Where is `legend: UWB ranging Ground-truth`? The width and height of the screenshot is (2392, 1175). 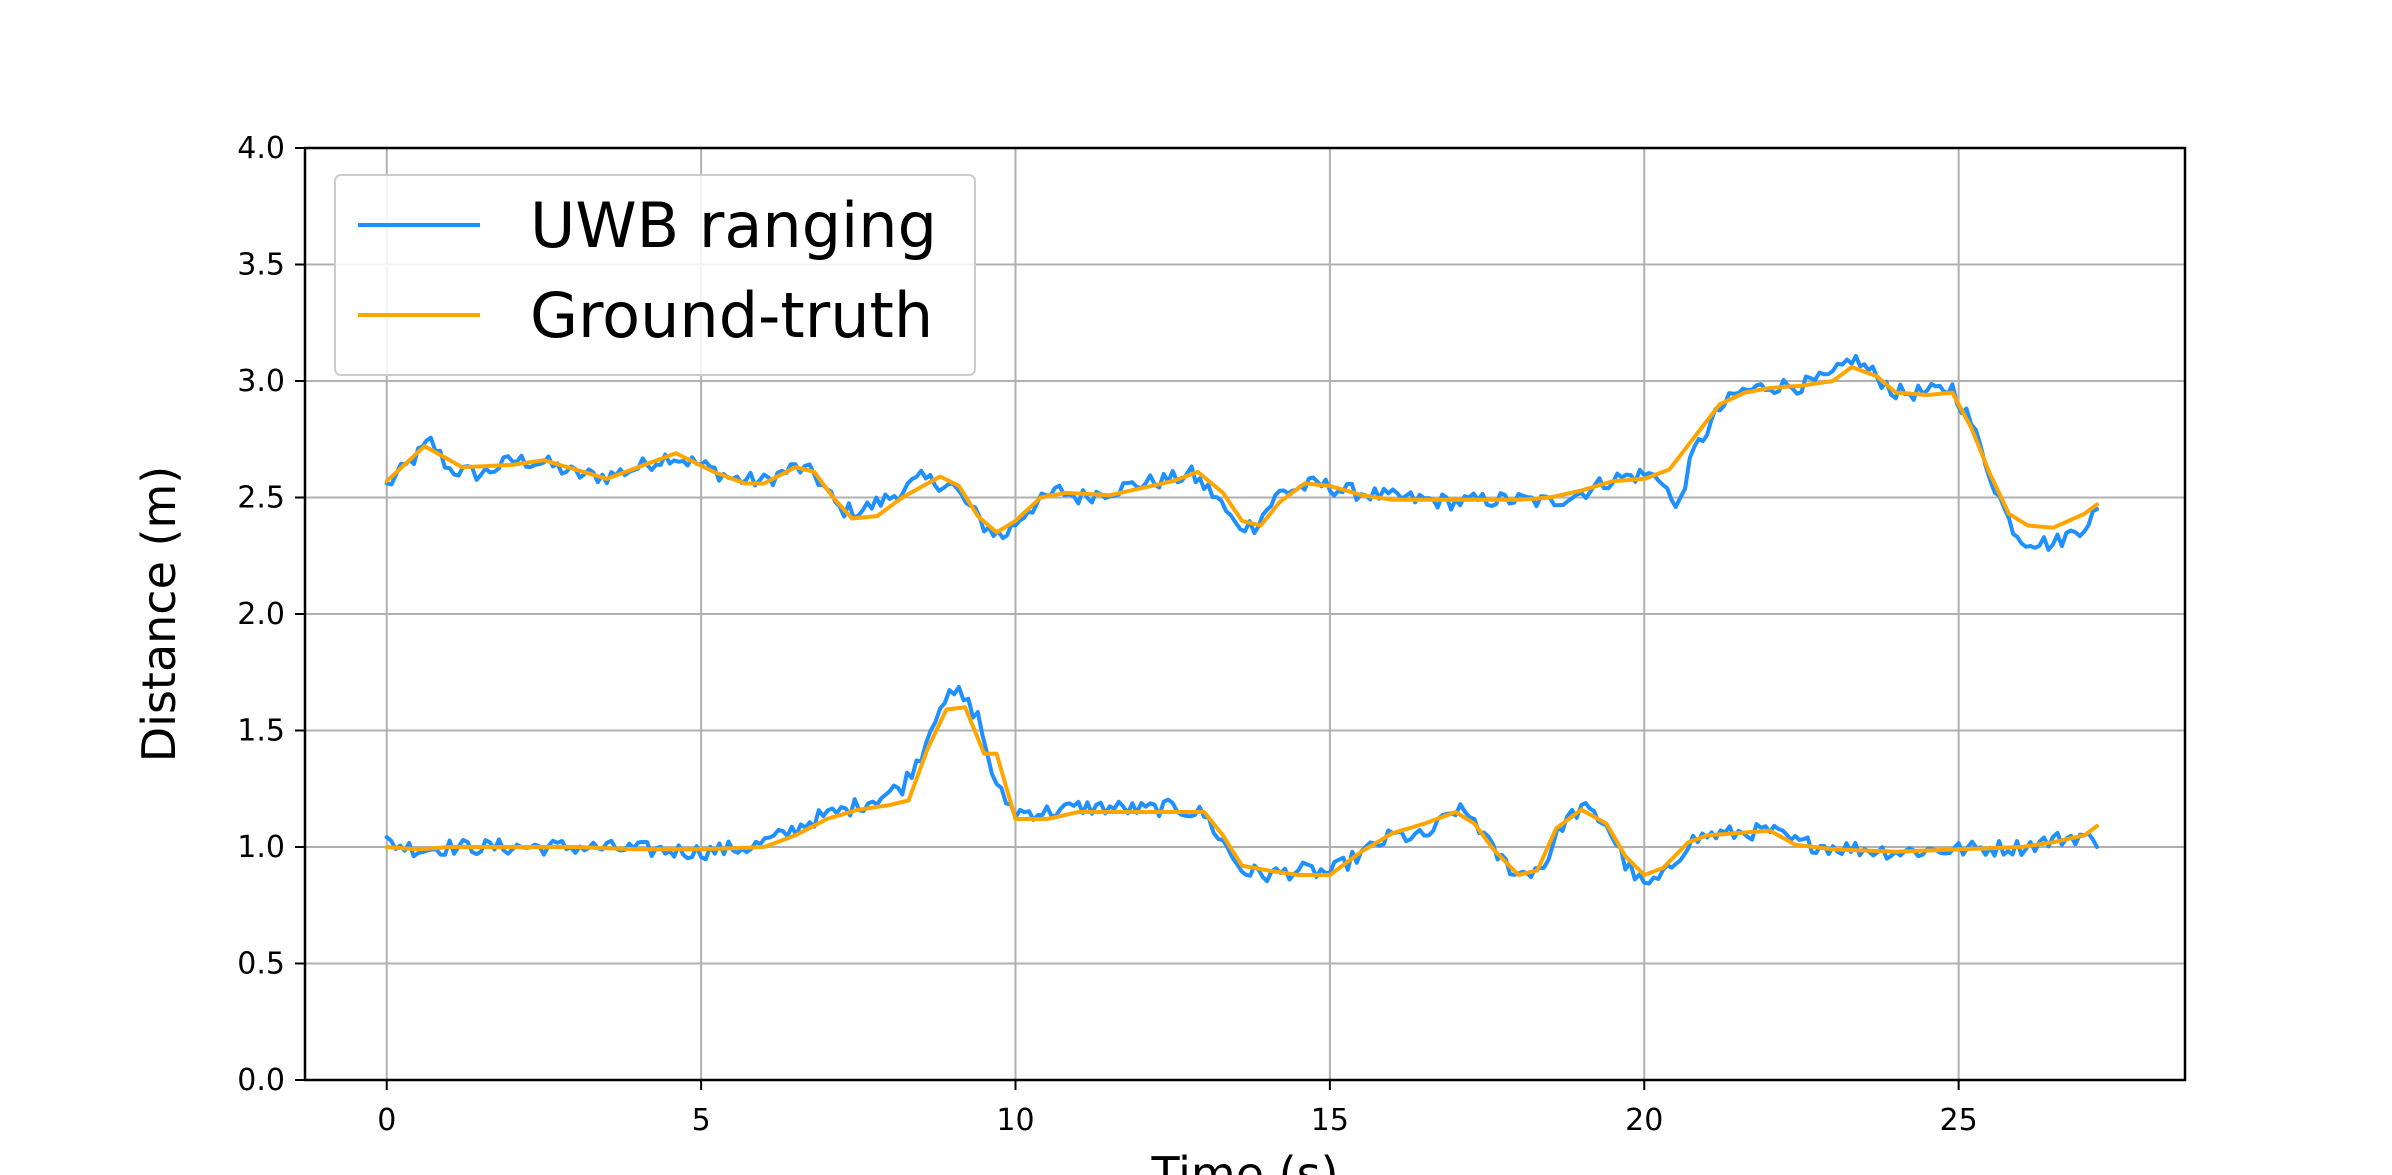 legend: UWB ranging Ground-truth is located at coordinates (655, 275).